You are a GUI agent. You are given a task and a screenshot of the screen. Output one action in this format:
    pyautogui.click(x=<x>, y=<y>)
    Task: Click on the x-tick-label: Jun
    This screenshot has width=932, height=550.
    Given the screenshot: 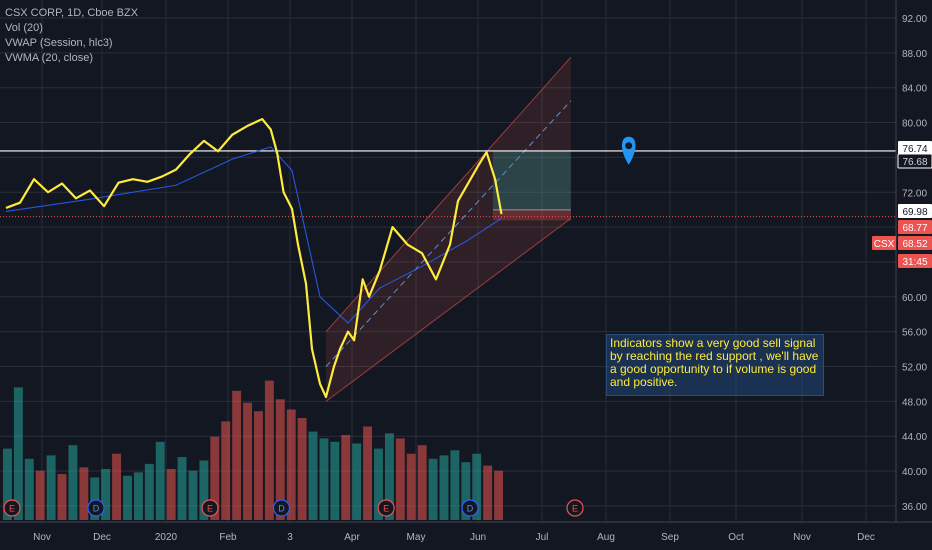 What is the action you would take?
    pyautogui.click(x=478, y=537)
    